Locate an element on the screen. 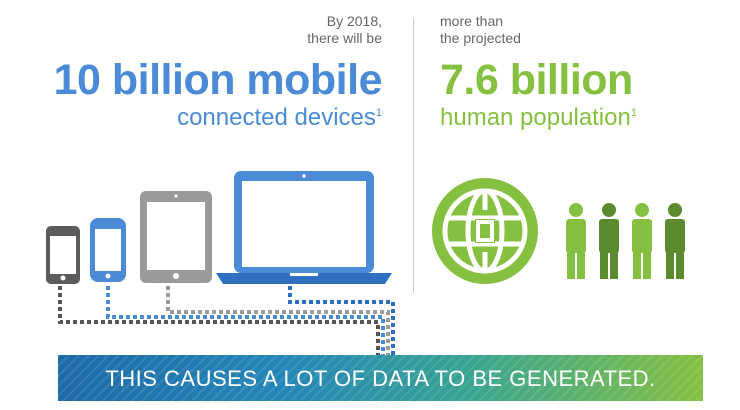 This screenshot has width=740, height=410. tablet-icon is located at coordinates (176, 237).